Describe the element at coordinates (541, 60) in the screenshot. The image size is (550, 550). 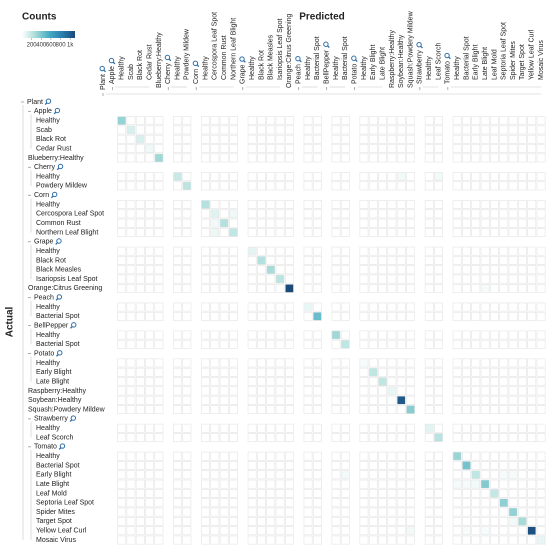
I see `column-label: Mosaic Virus` at that location.